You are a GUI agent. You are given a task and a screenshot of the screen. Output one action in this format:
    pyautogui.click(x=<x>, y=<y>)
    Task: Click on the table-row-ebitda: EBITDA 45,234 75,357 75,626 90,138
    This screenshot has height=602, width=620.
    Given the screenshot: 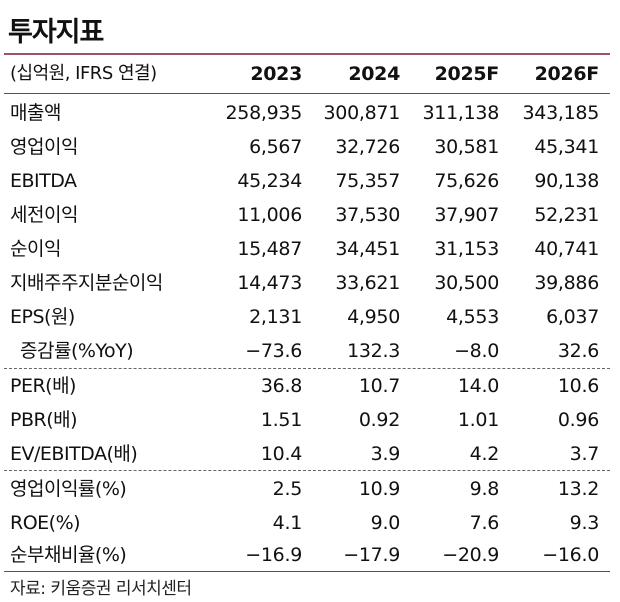 What is the action you would take?
    pyautogui.click(x=310, y=181)
    